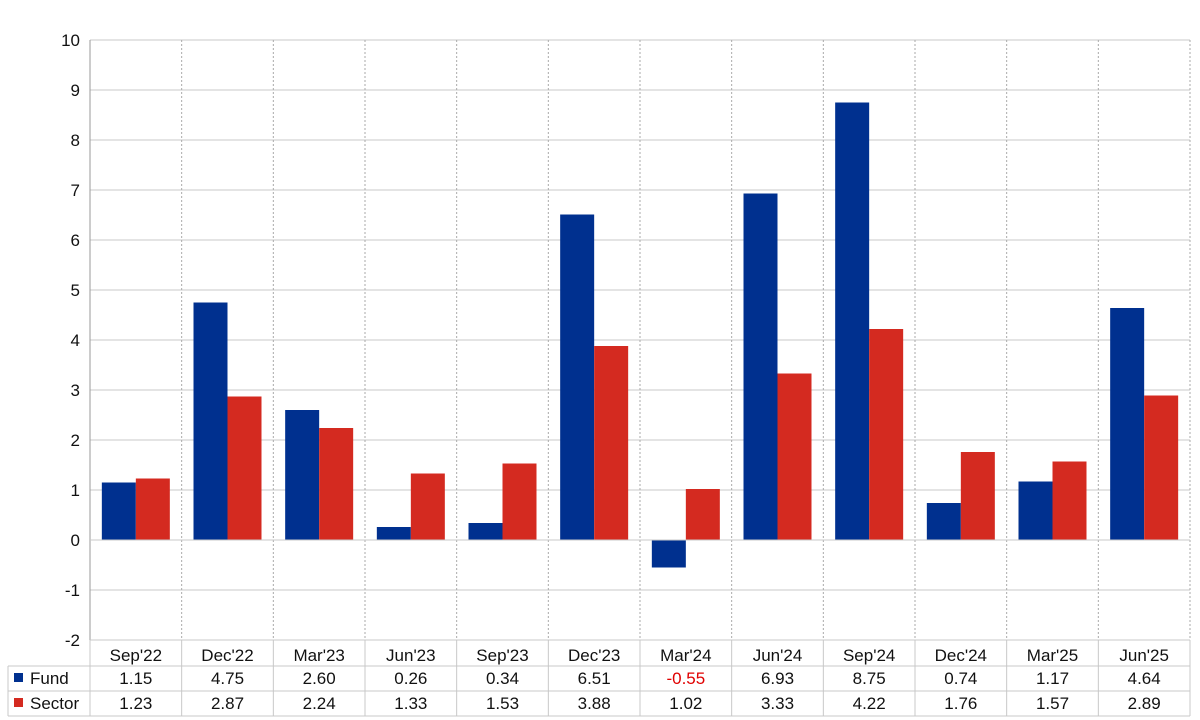 This screenshot has width=1200, height=720. Describe the element at coordinates (18, 677) in the screenshot. I see `legend-swatch-fund` at that location.